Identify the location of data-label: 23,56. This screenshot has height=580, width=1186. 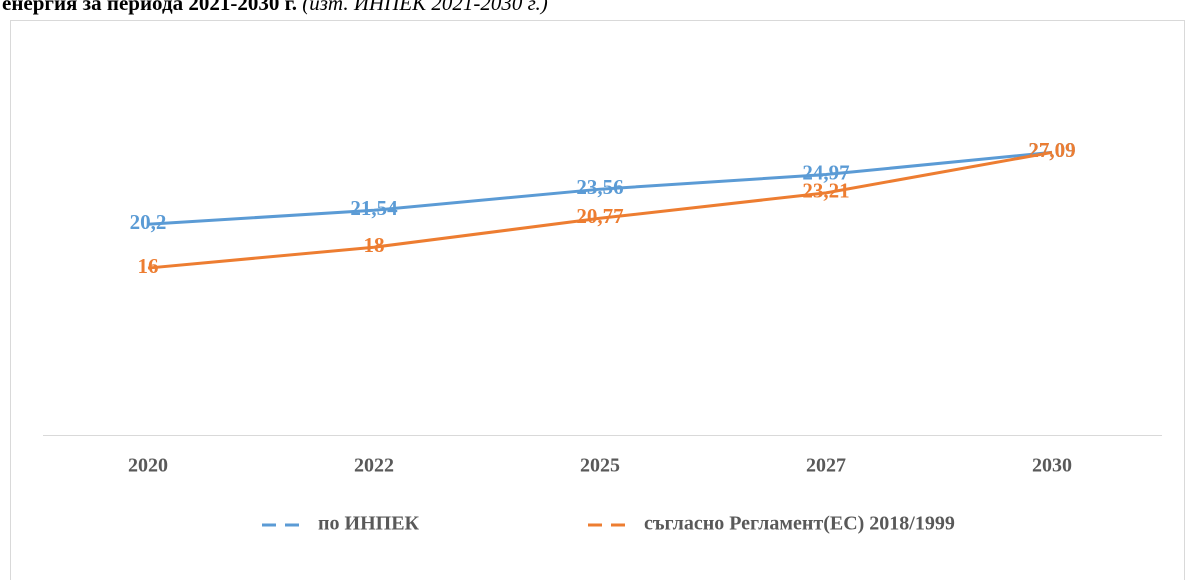
(599, 187).